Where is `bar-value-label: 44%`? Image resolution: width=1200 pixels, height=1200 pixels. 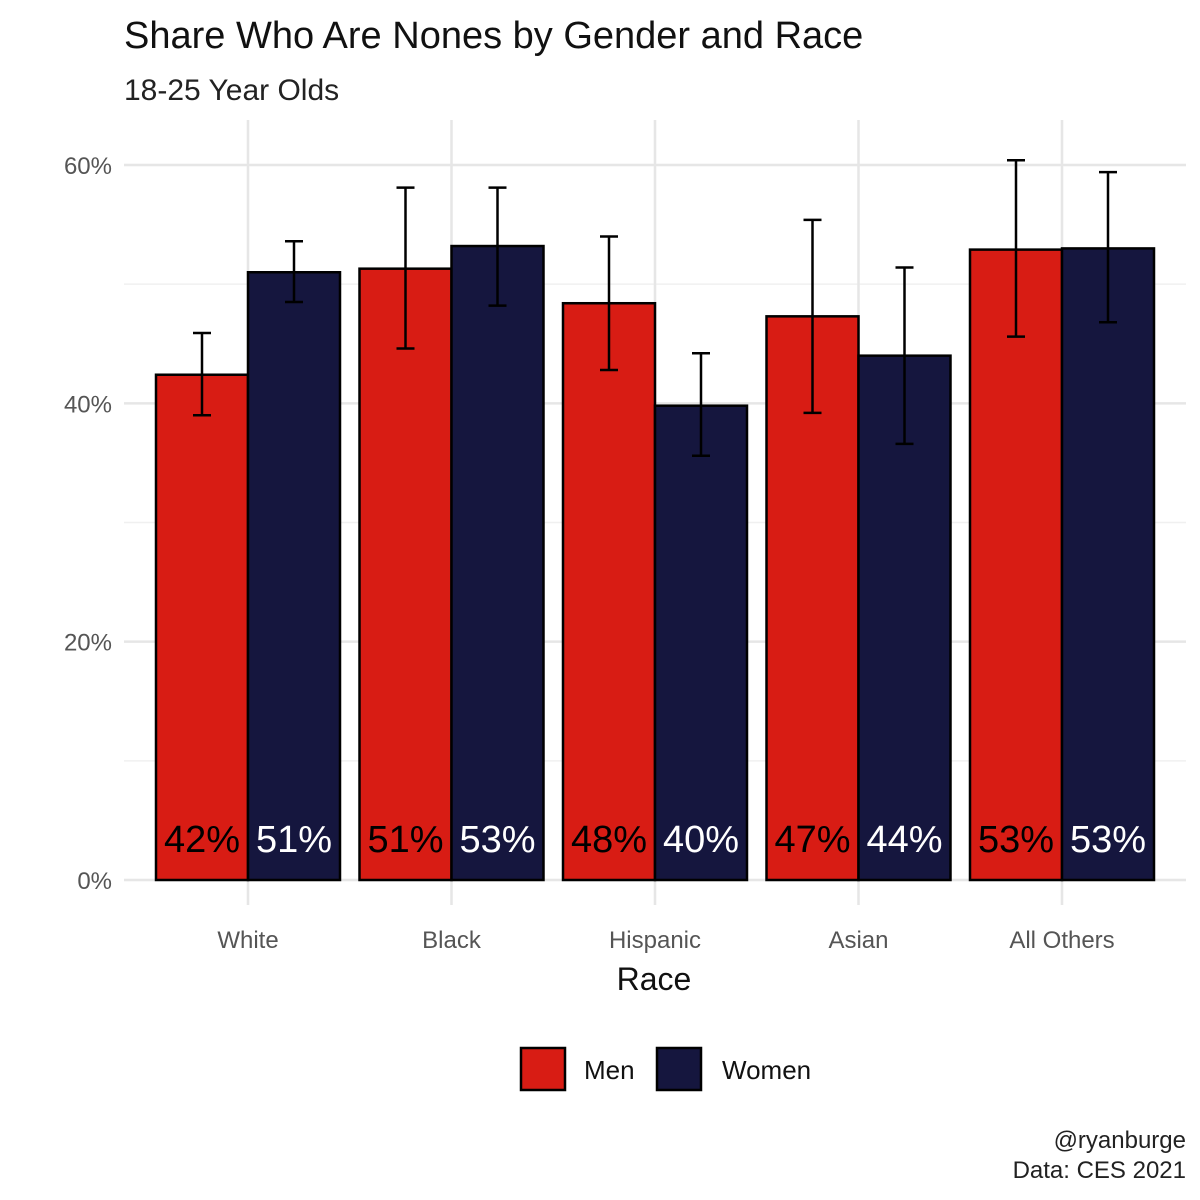
bar-value-label: 44% is located at coordinates (904, 840).